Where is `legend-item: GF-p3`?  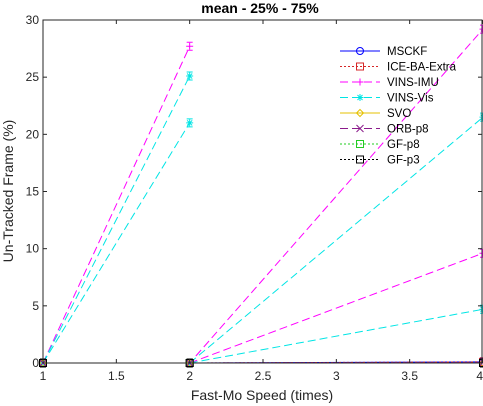
legend-item: GF-p3 is located at coordinates (380, 161).